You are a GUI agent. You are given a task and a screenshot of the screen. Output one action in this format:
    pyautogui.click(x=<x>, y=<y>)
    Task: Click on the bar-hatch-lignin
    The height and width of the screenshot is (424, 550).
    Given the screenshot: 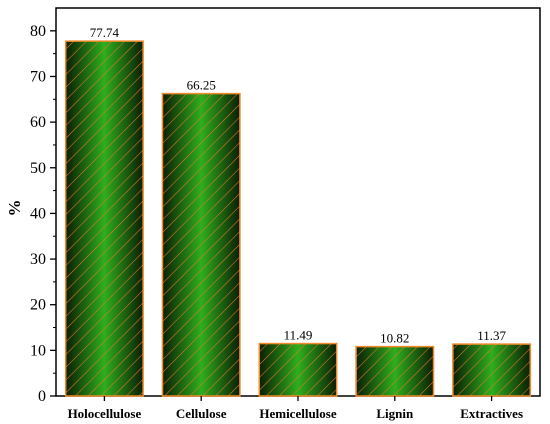 What is the action you would take?
    pyautogui.click(x=395, y=371)
    